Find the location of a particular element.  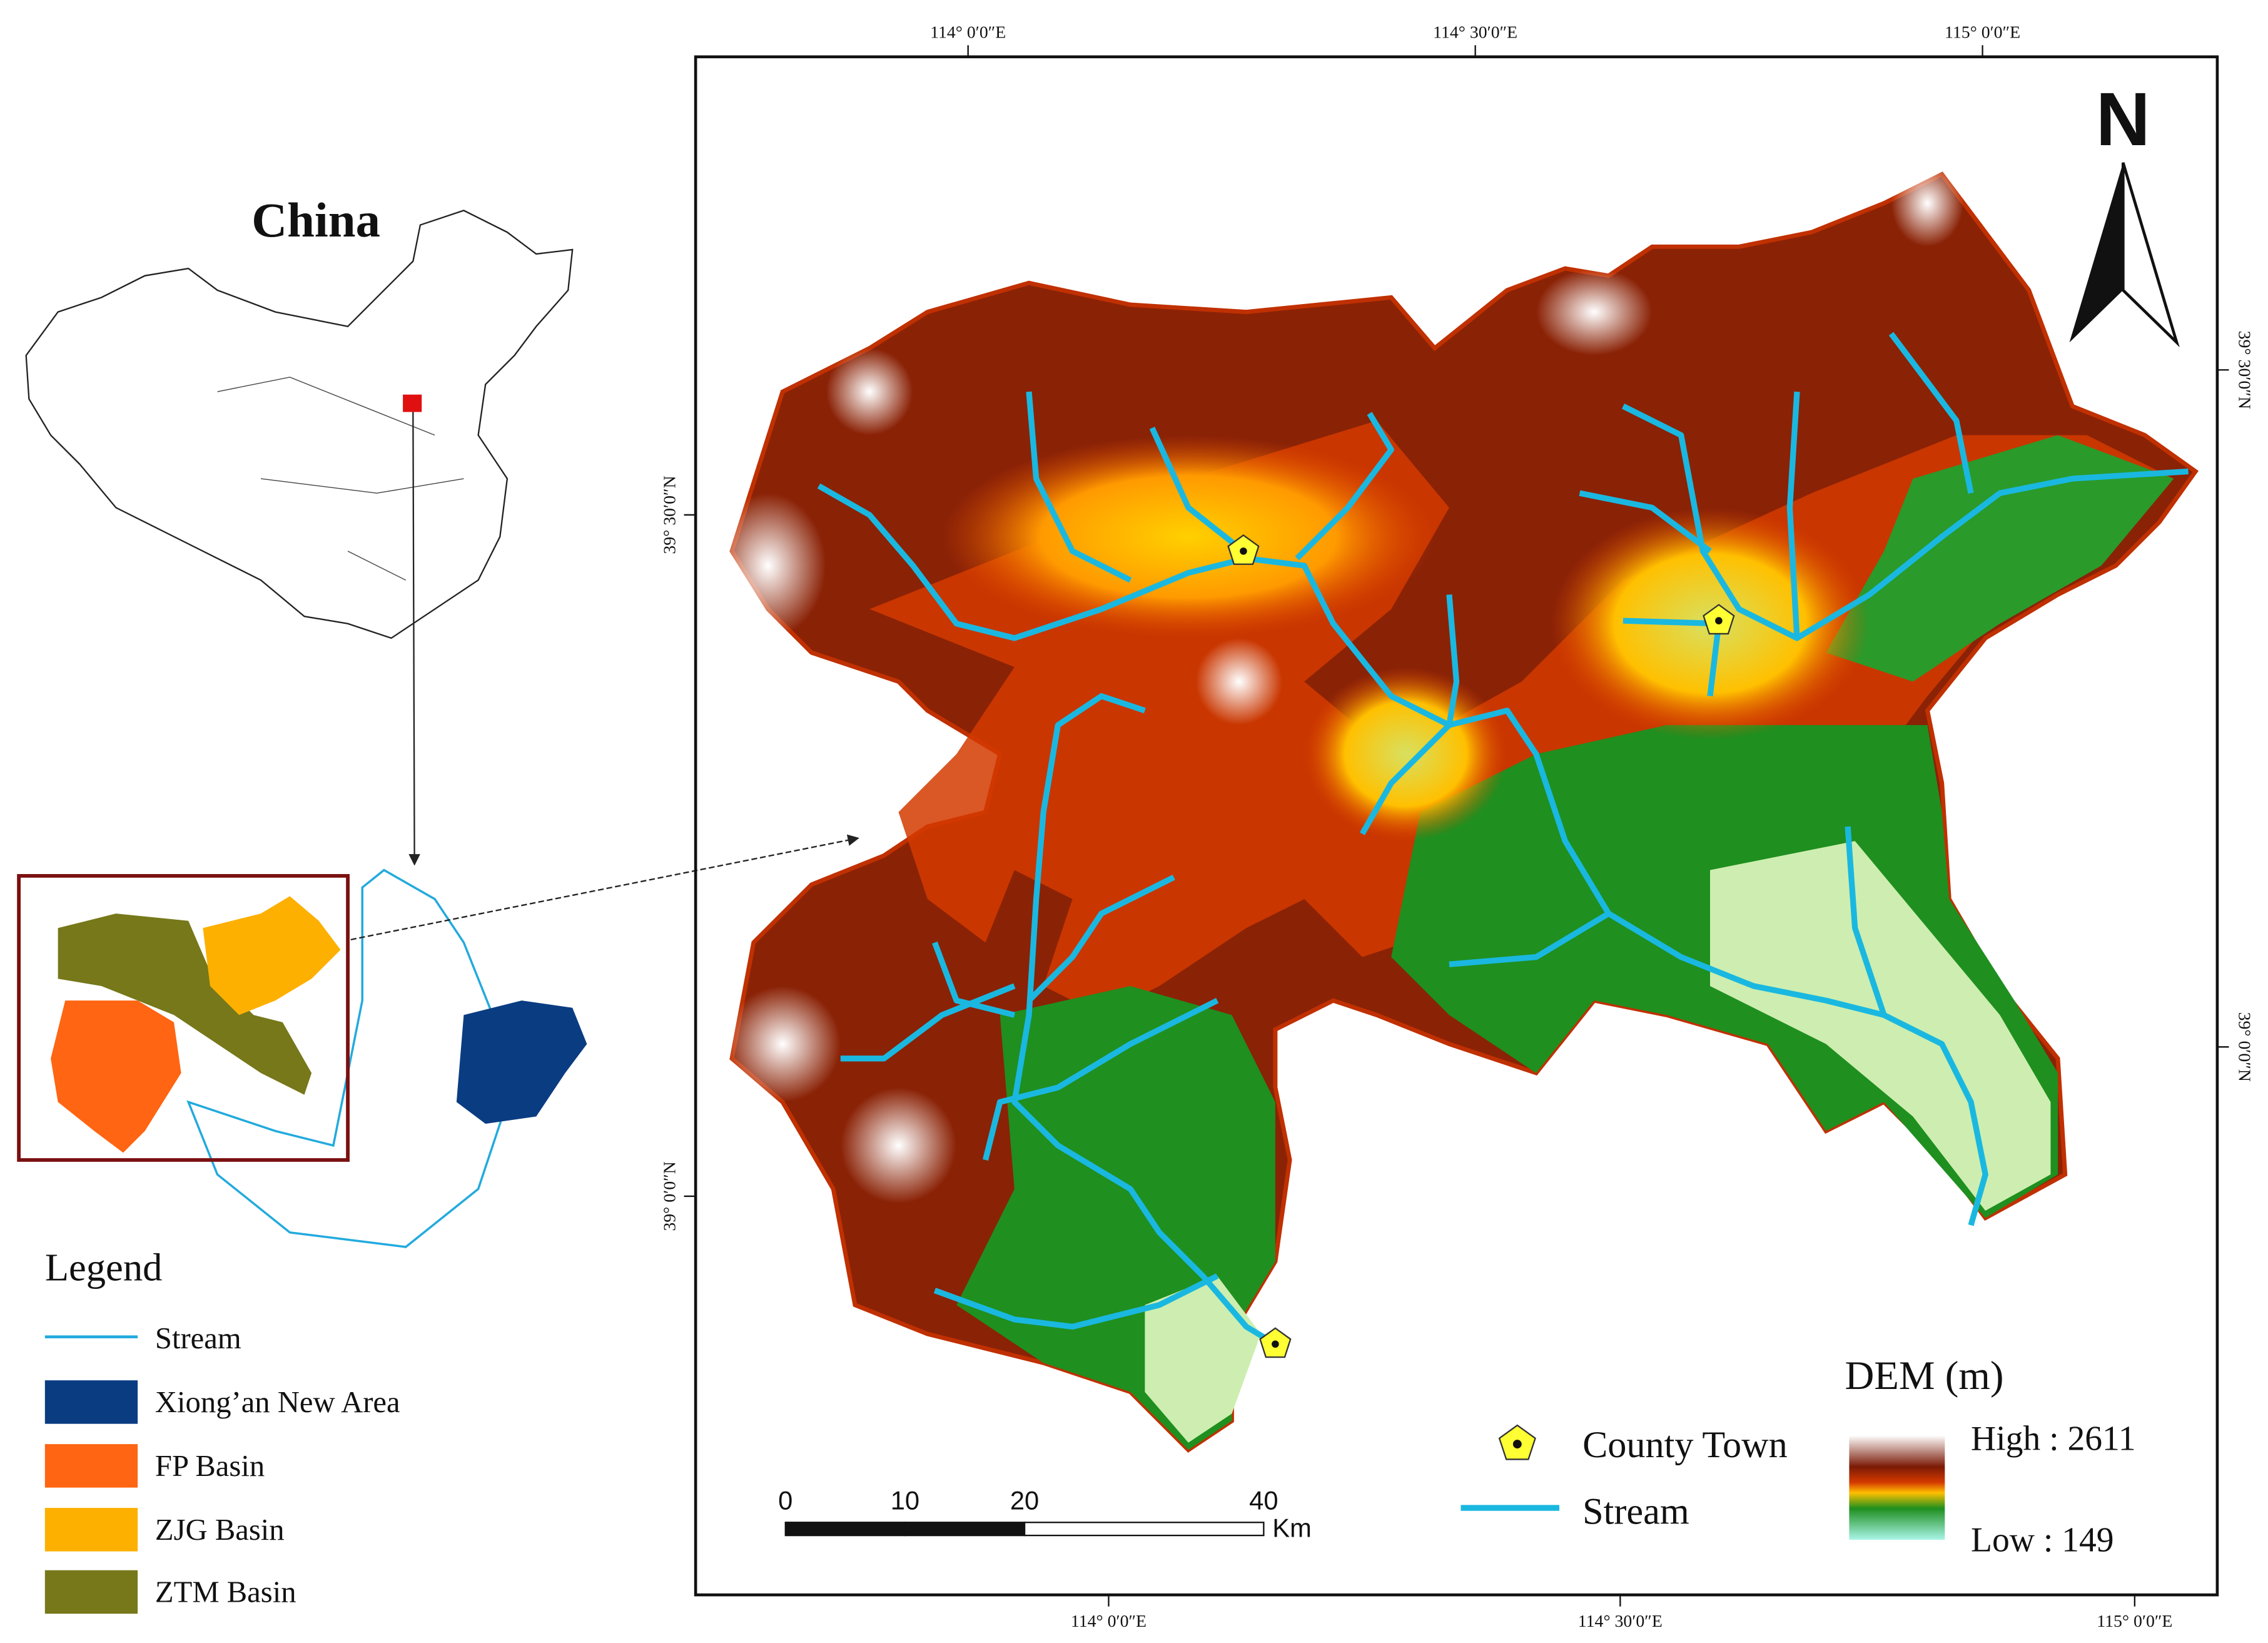

scale-label: 40 is located at coordinates (1263, 1500).